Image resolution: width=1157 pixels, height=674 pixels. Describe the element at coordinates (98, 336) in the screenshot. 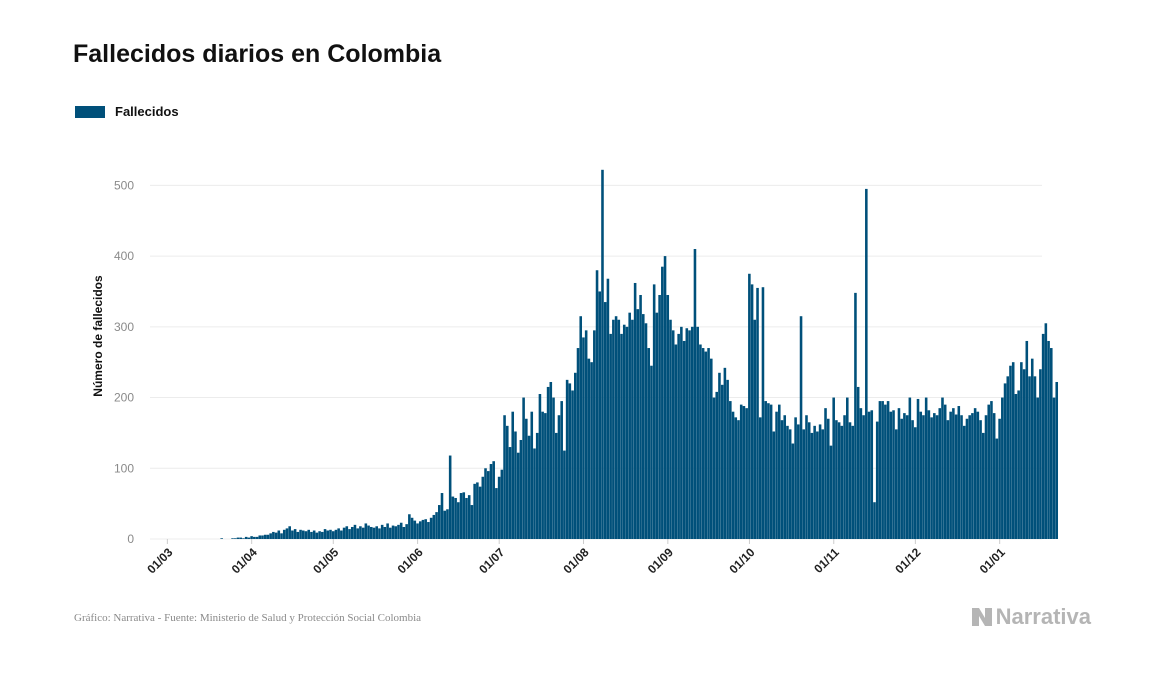

I see `y-axis-label: Número de fallecidos` at that location.